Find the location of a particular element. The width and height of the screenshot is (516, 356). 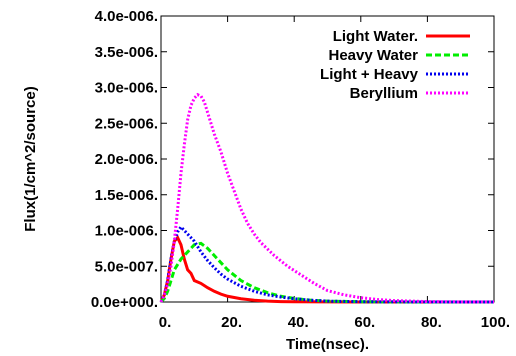

y-tick-label: 4.0e-006. is located at coordinates (126, 16).